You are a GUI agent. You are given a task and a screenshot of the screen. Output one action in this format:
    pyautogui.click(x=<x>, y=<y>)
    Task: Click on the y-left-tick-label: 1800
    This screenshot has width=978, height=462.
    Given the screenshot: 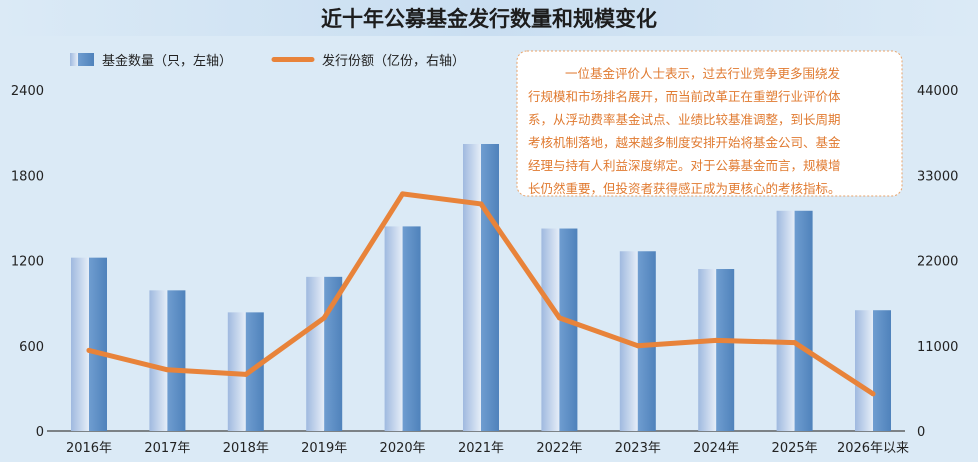 What is the action you would take?
    pyautogui.click(x=27, y=176)
    